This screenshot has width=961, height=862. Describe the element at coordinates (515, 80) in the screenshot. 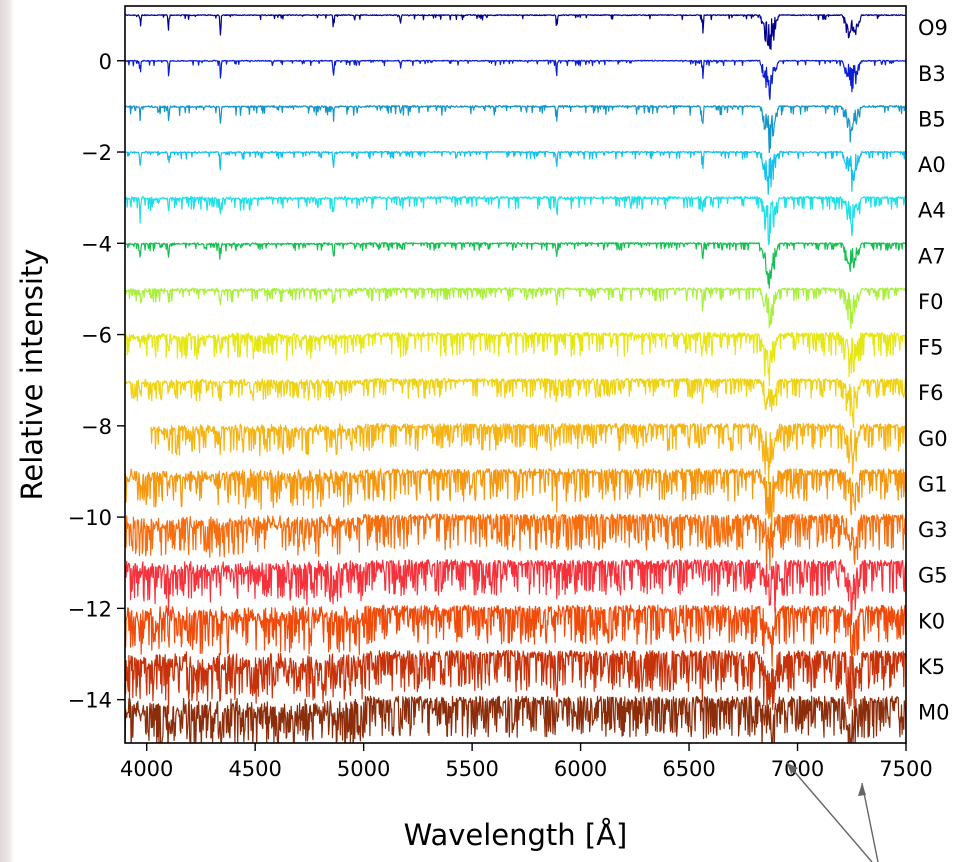

I see `series-line-b3` at that location.